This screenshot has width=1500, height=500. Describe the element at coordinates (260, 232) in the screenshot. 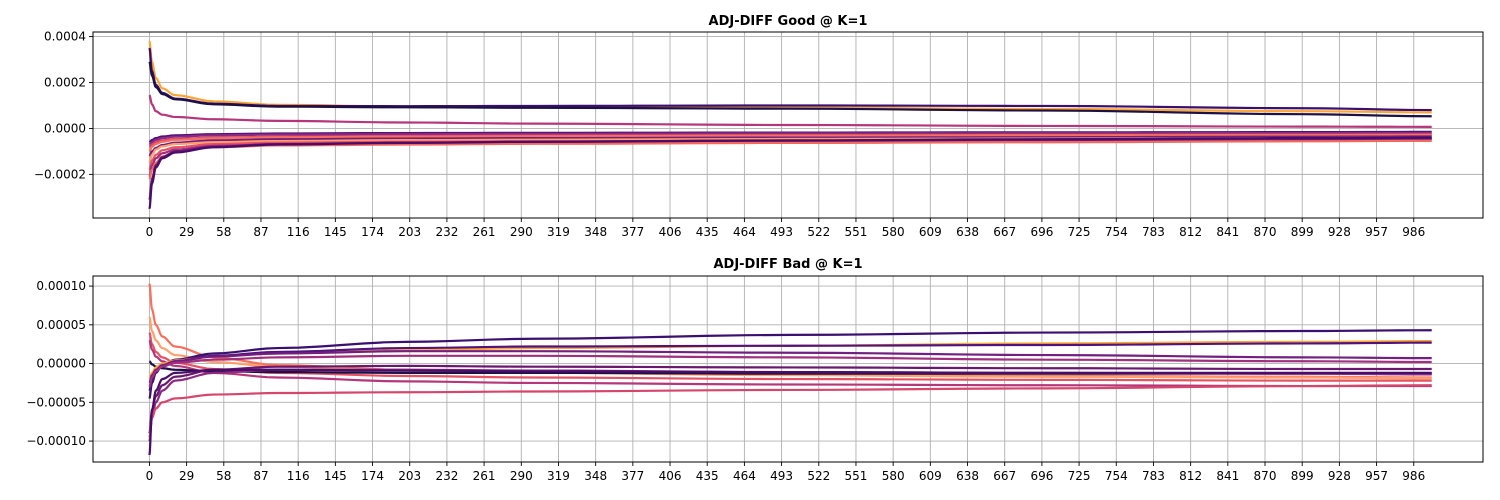

I see `x-tick-label: 87` at that location.